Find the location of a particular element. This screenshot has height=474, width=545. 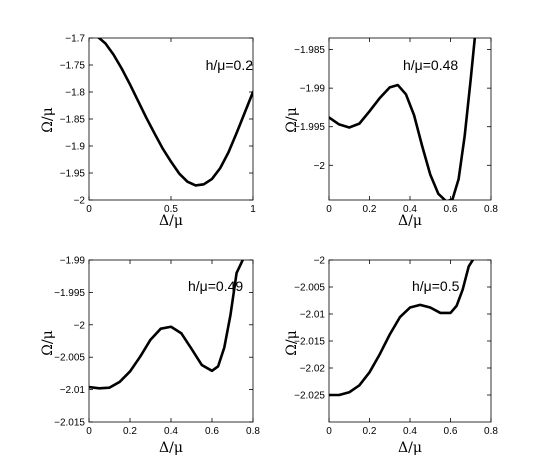

y-tick-label: −1.9 is located at coordinates (75, 147).